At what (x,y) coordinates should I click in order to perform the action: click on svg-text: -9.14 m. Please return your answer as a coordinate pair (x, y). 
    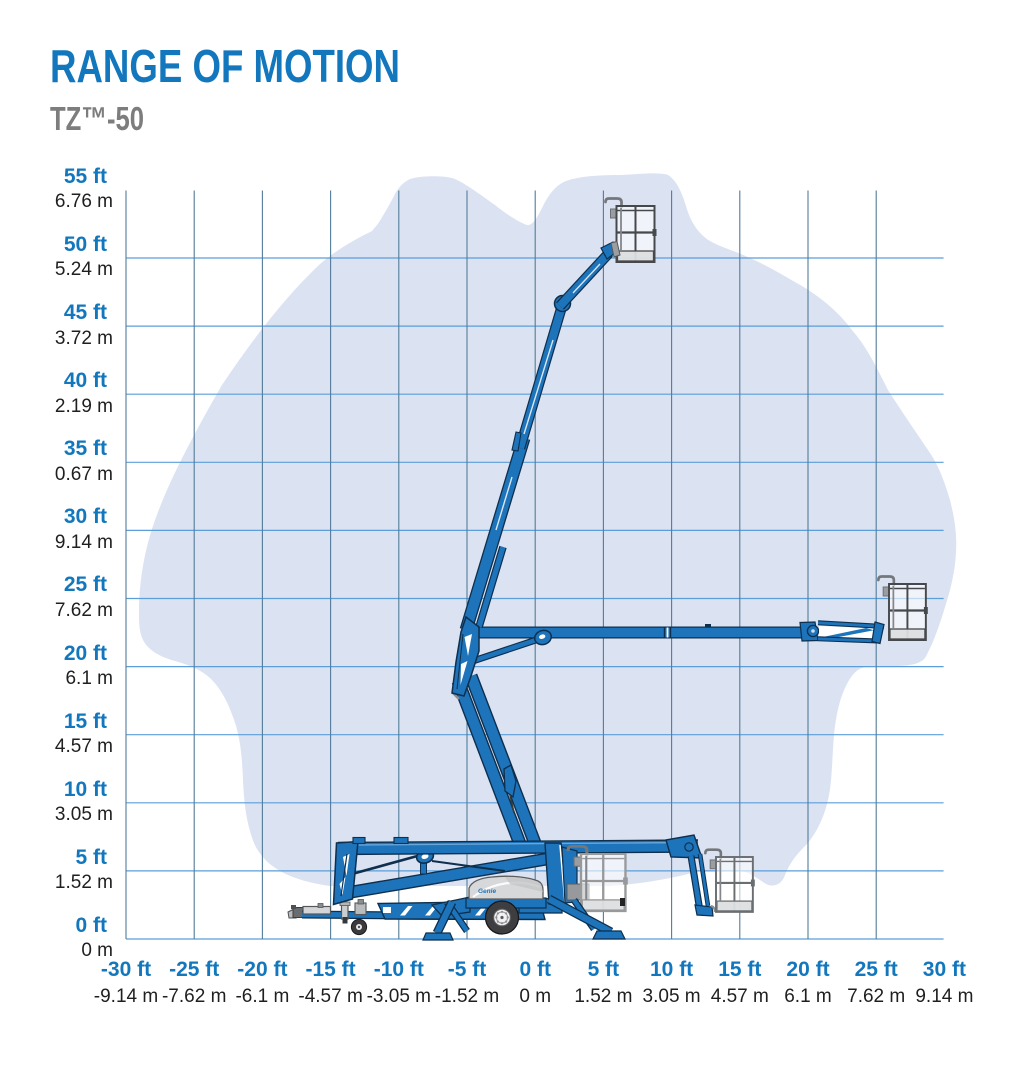
    Looking at the image, I should click on (126, 996).